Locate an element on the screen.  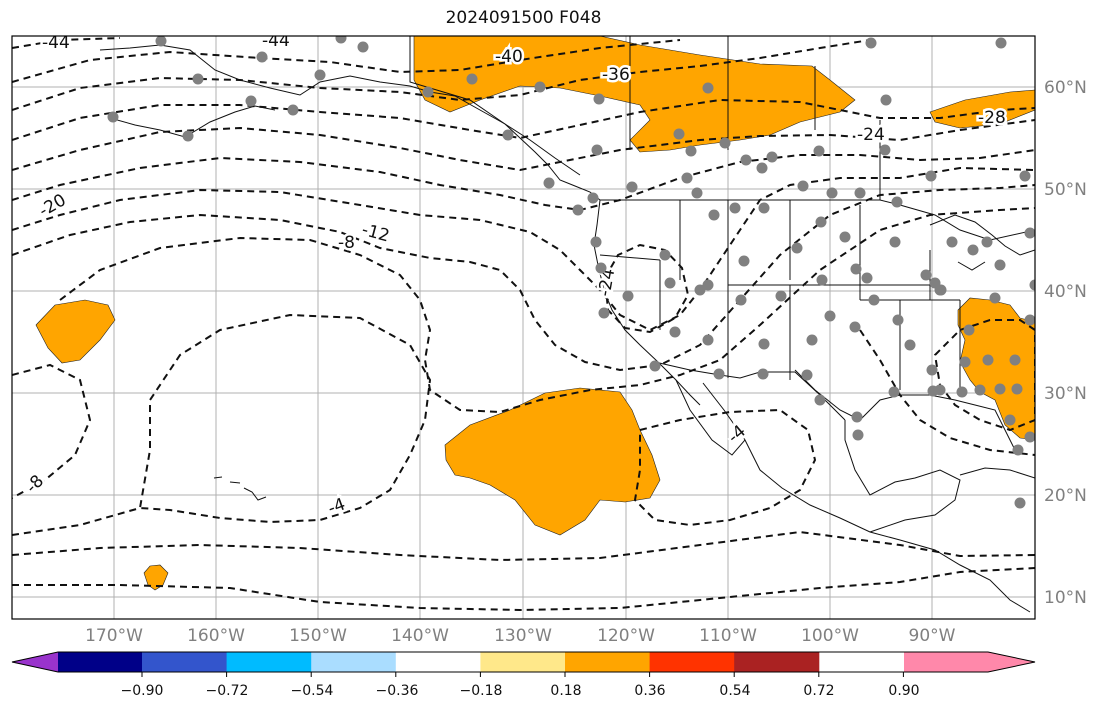
contour-label: -8 is located at coordinates (35, 484).